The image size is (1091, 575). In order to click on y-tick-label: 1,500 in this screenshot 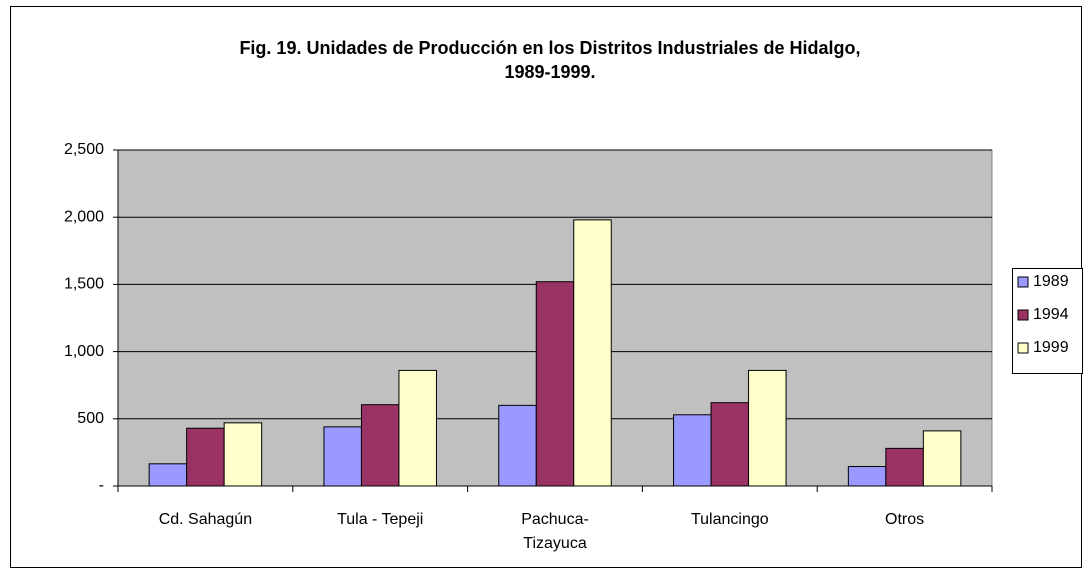, I will do `click(84, 284)`.